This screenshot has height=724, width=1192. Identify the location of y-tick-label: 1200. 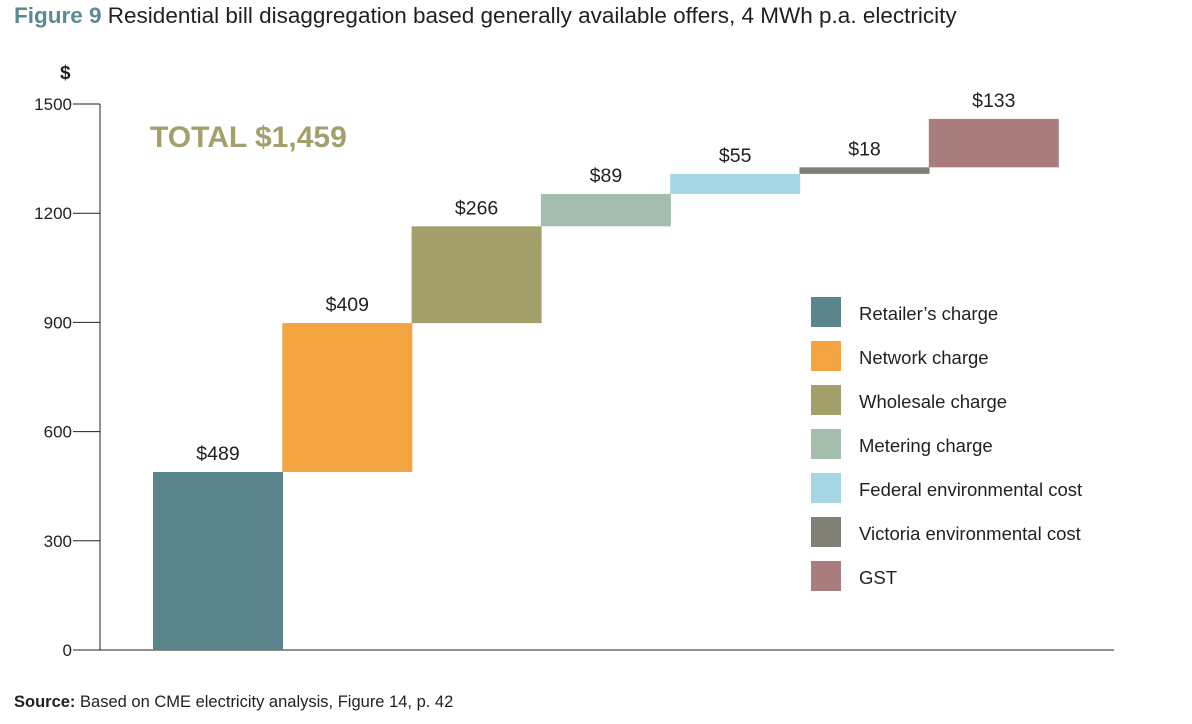
(53, 213).